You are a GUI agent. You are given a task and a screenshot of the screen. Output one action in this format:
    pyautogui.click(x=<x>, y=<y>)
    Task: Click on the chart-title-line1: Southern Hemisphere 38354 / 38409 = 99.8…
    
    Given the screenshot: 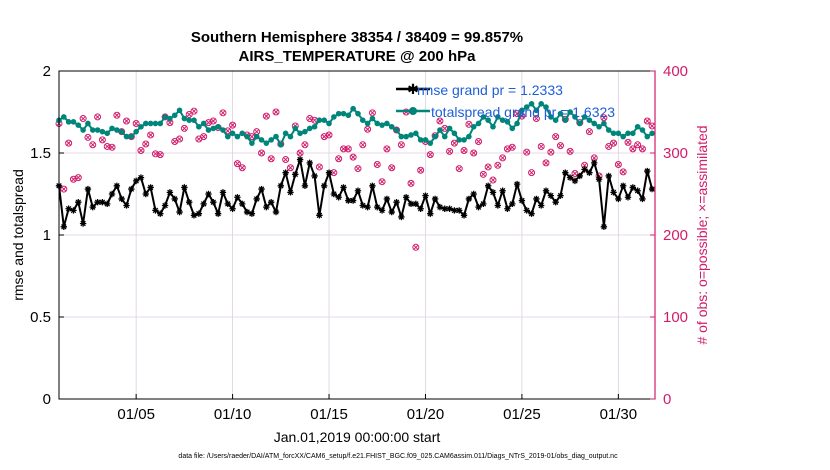 What is the action you would take?
    pyautogui.click(x=357, y=37)
    